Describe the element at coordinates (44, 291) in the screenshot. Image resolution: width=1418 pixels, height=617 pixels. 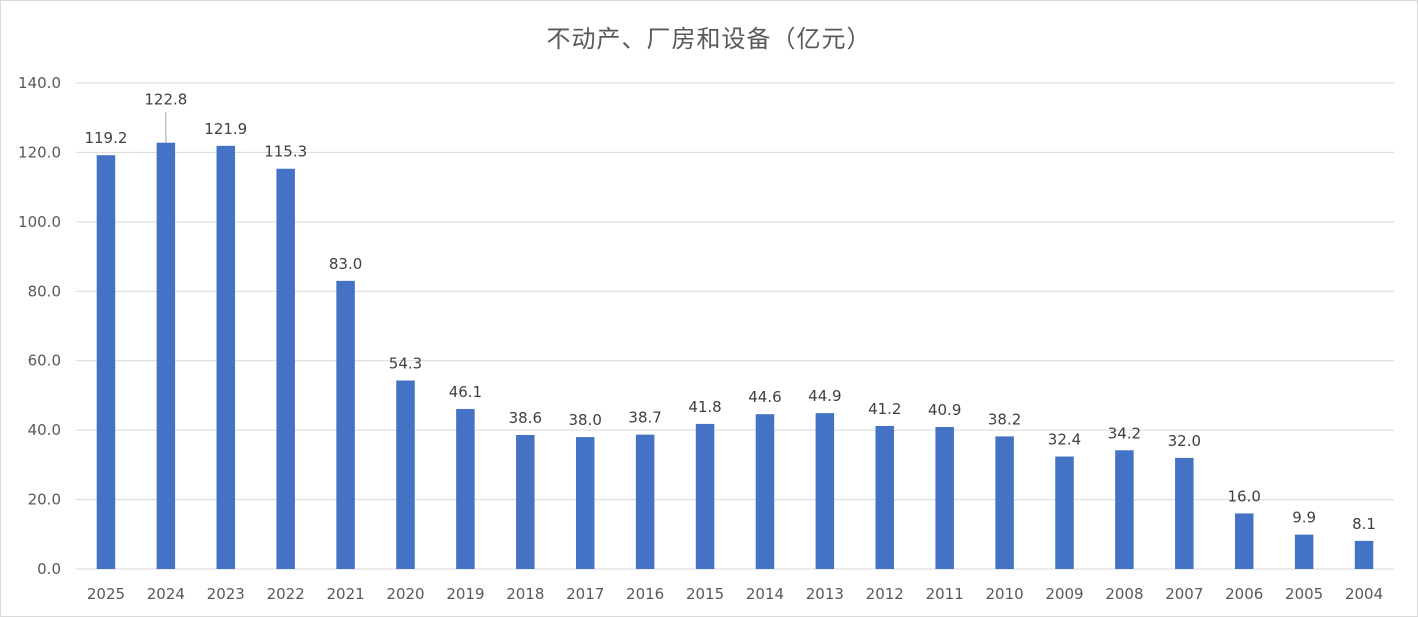
I see `y-tick-label: 80.0` at that location.